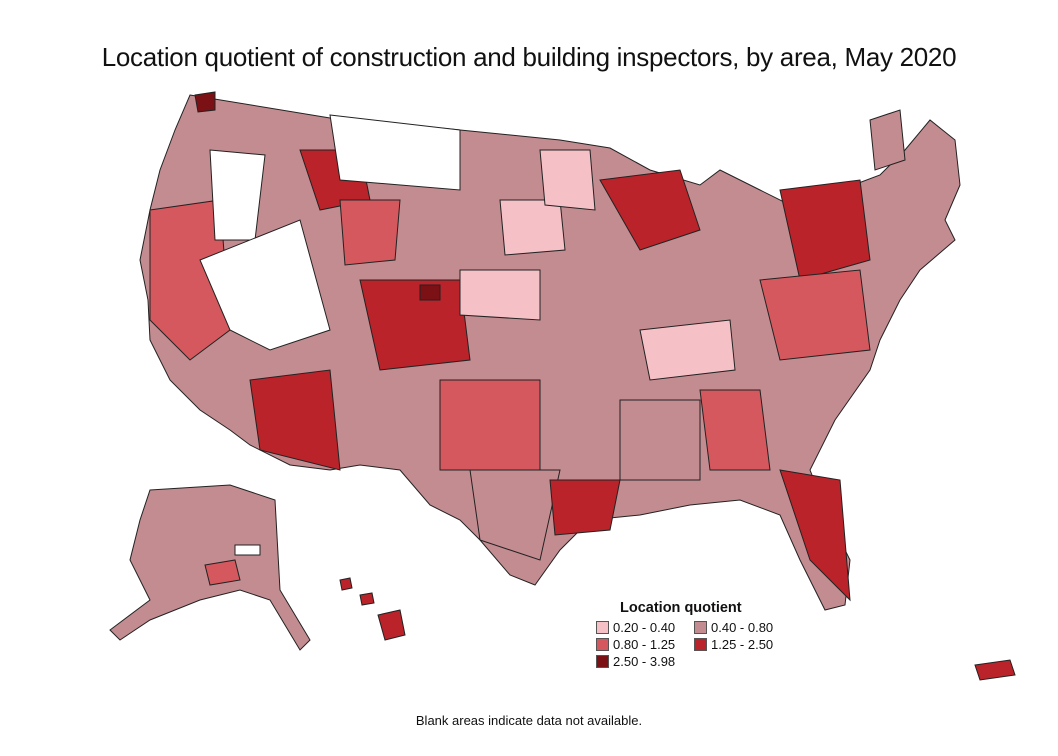 The height and width of the screenshot is (756, 1058). What do you see at coordinates (222, 572) in the screenshot?
I see `alaska-south-area` at bounding box center [222, 572].